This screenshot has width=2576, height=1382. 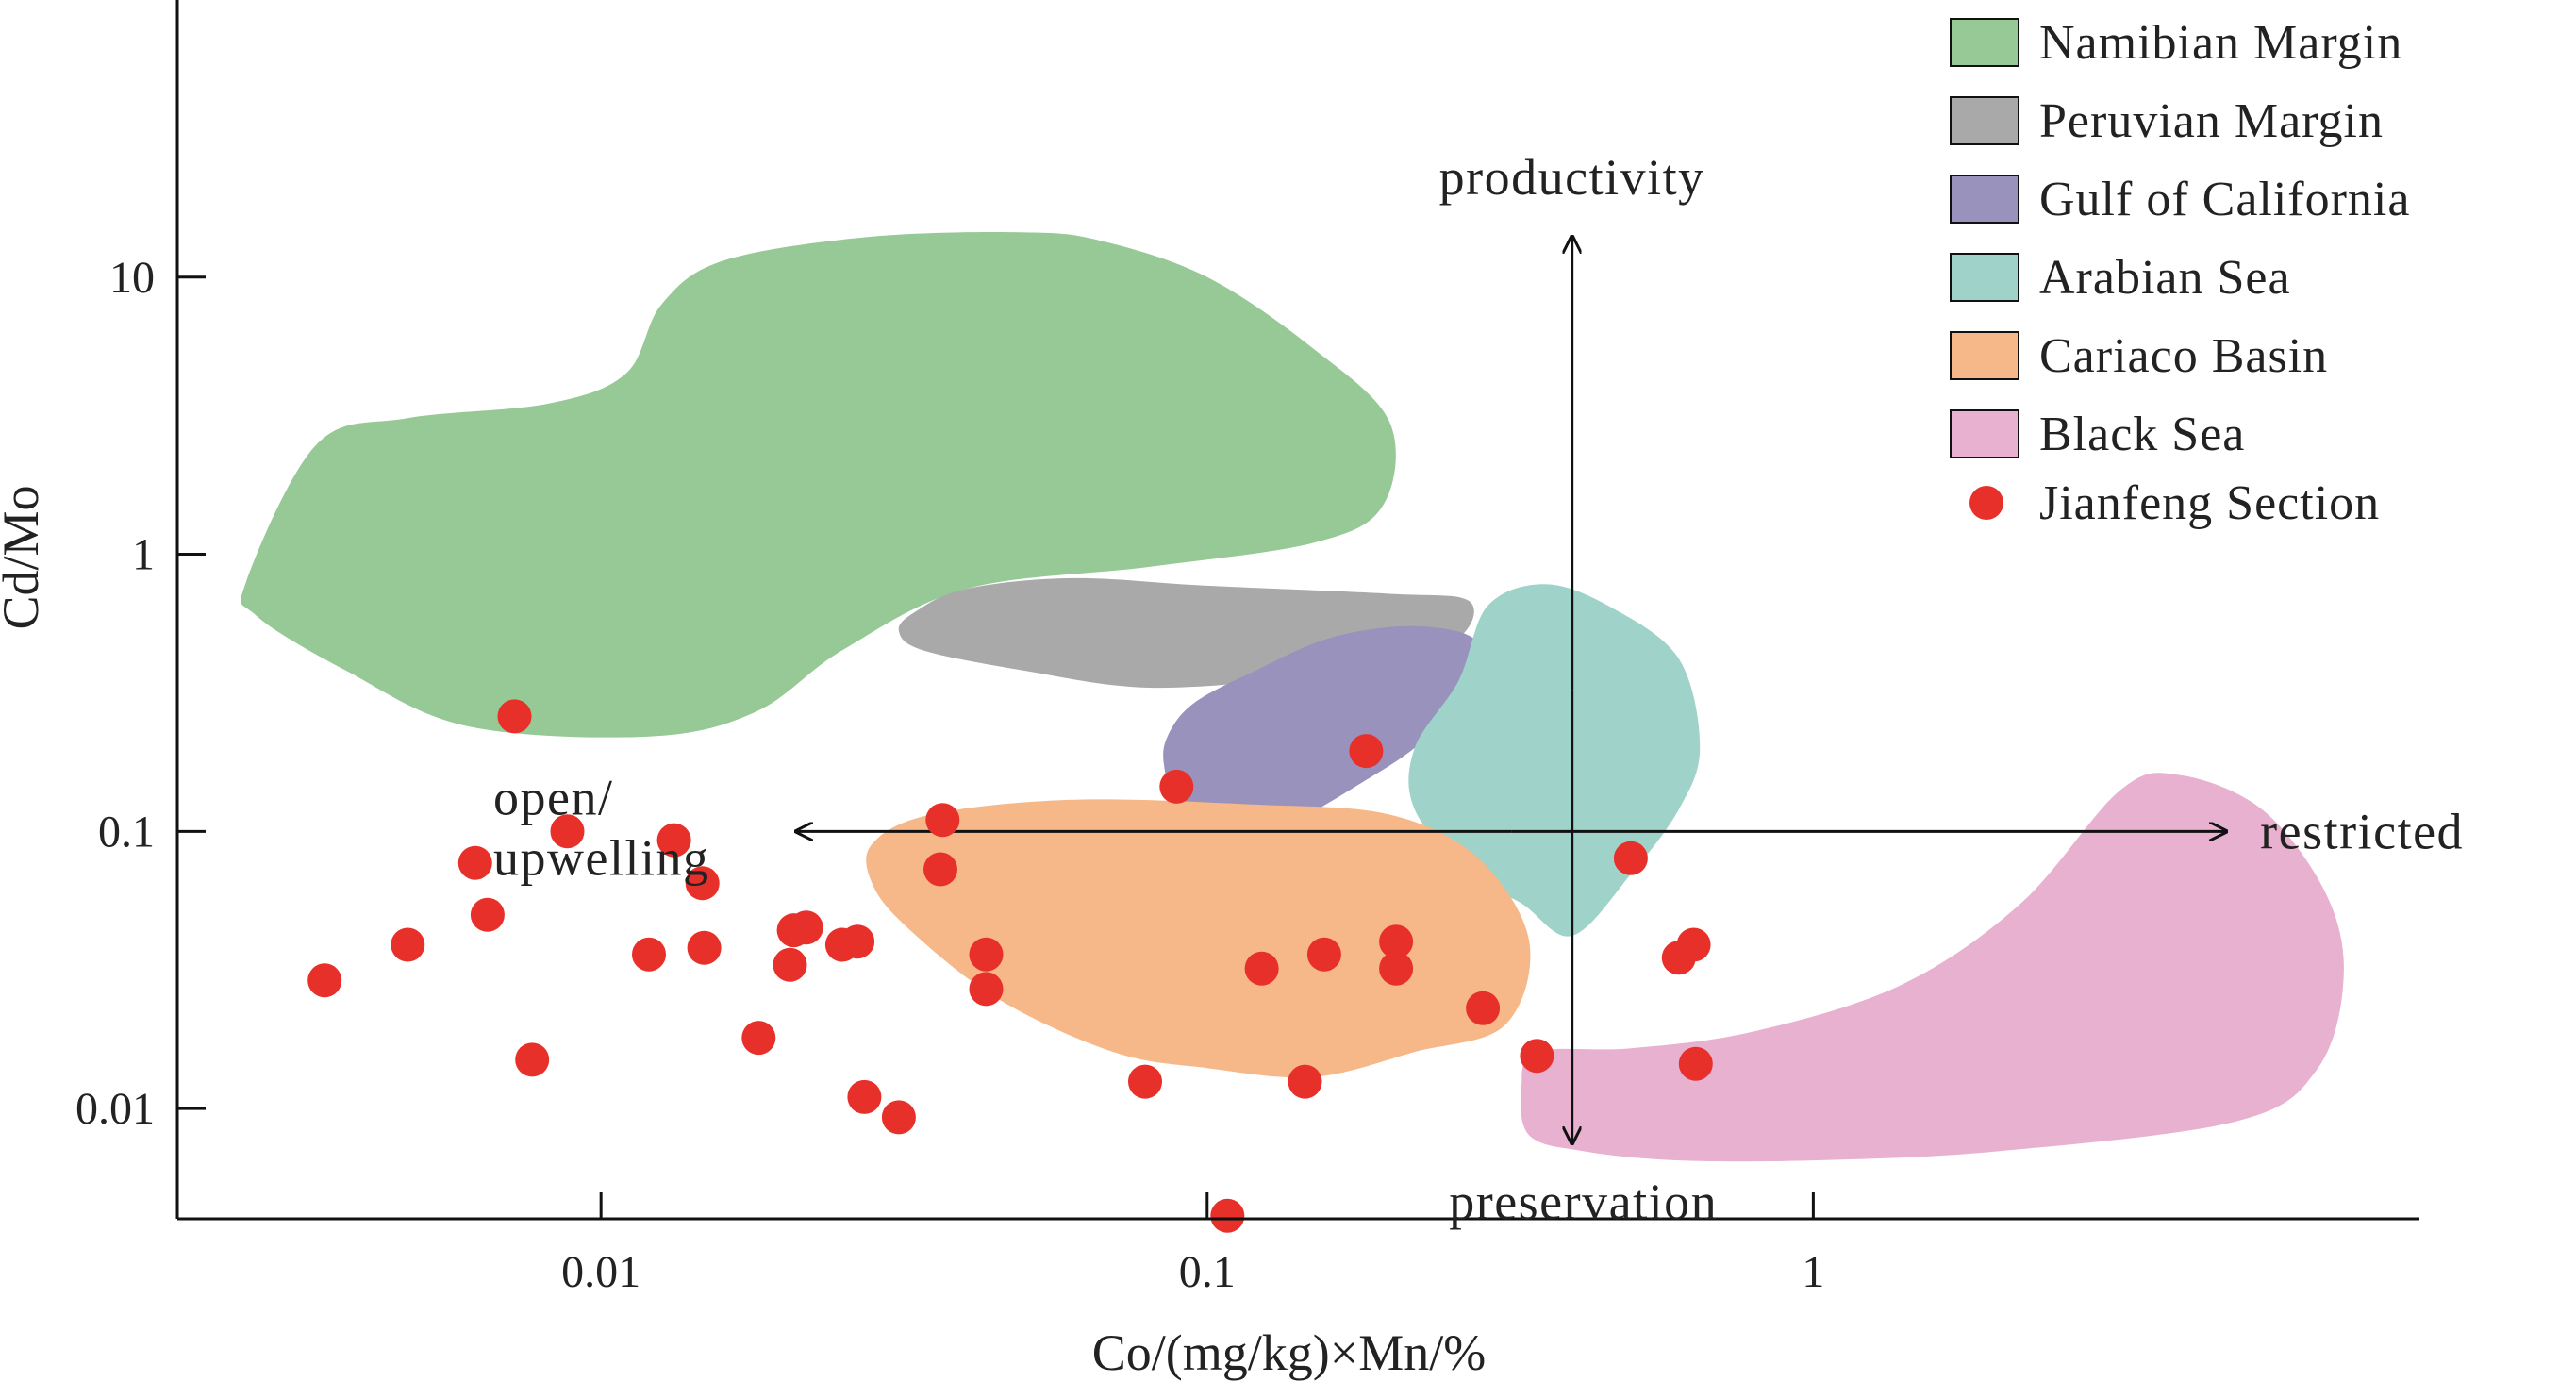 I want to click on annotation-preservation: preservation, so click(x=1583, y=1202).